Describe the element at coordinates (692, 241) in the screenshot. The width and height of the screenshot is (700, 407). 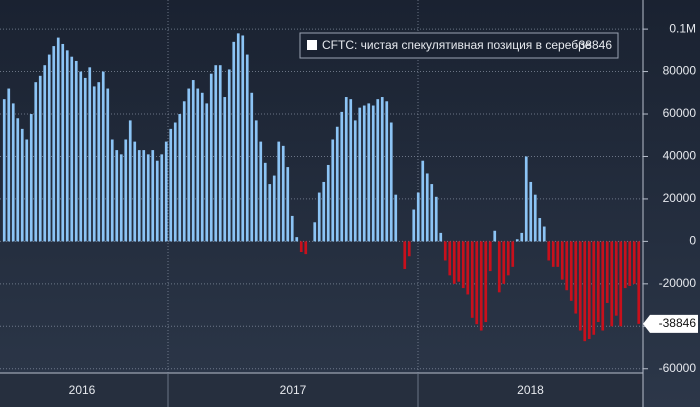
I see `y-tick-label: 0` at that location.